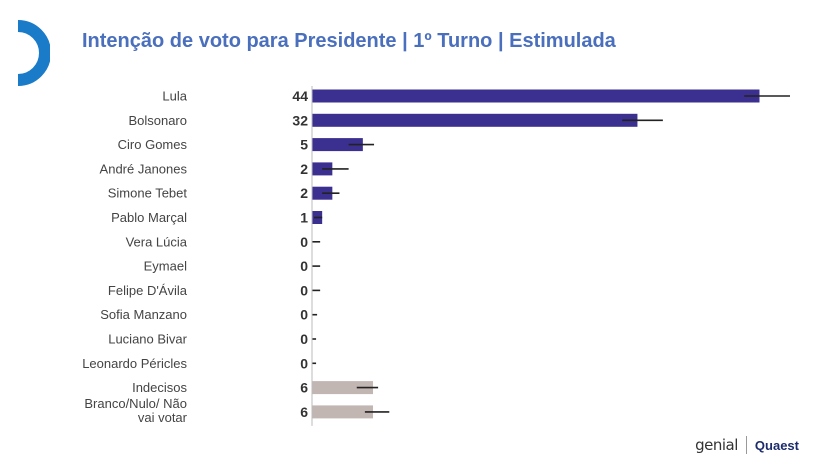  Describe the element at coordinates (135, 410) in the screenshot. I see `category-label: Branco/Nulo/ Não vai votar` at that location.